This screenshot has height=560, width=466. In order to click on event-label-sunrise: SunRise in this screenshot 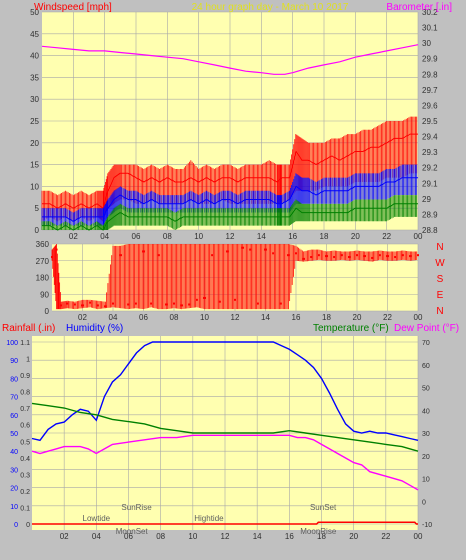, I will do `click(136, 507)`.